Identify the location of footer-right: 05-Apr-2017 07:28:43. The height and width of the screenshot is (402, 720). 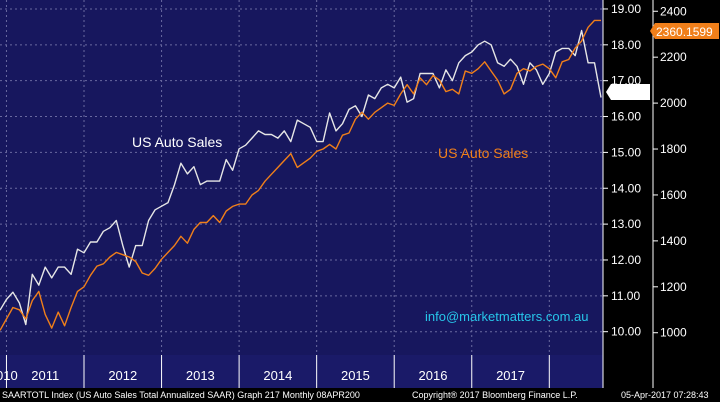
(665, 395).